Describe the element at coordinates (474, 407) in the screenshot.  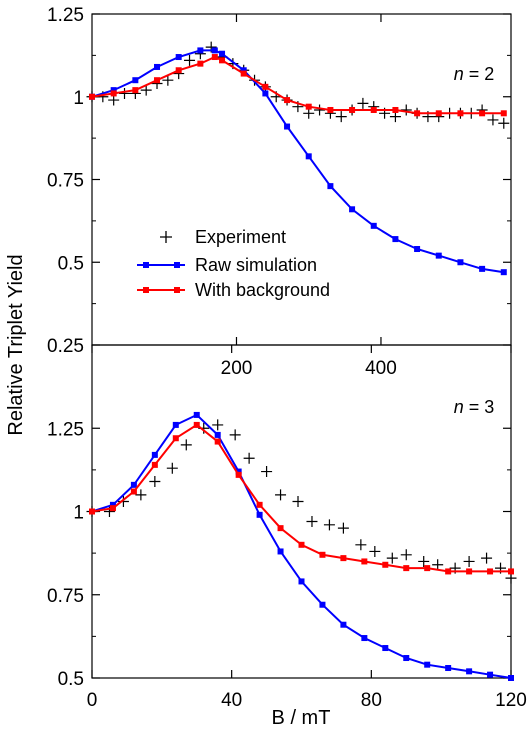
I see `panel-label-bottom: n = 3` at that location.